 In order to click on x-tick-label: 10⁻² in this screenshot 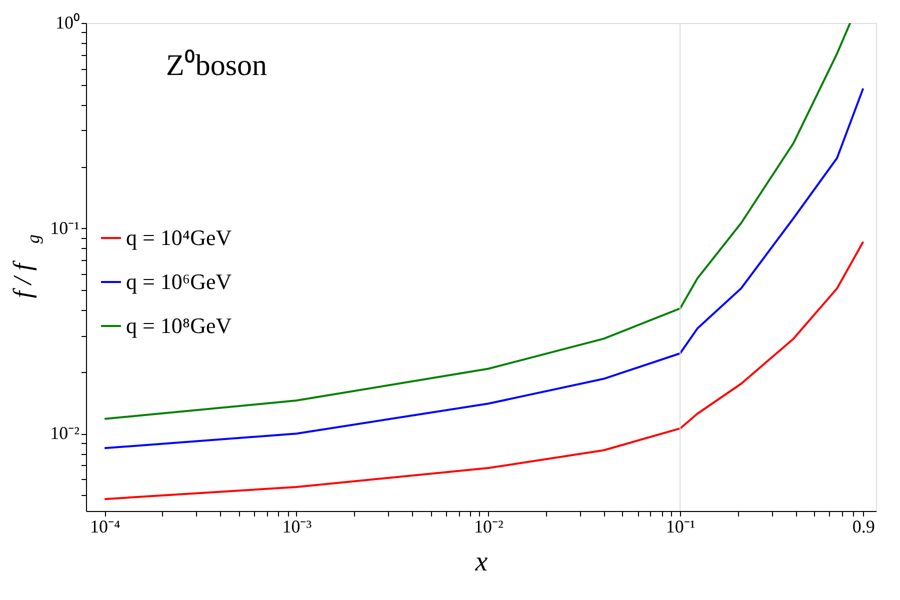, I will do `click(489, 526)`.